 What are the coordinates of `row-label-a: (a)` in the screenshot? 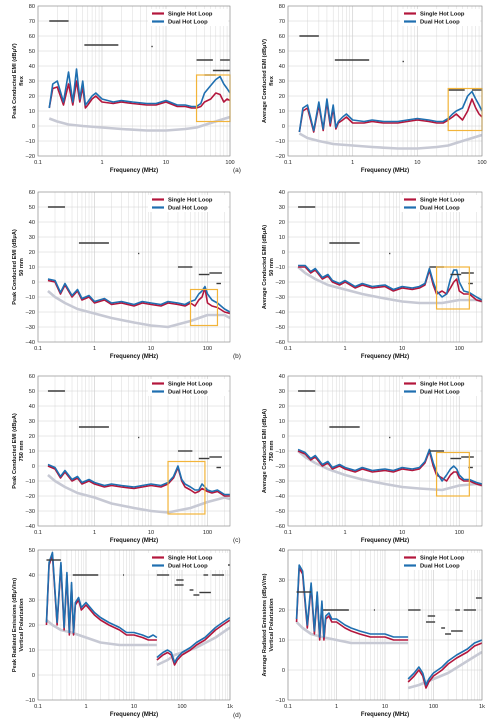 It's located at (237, 170).